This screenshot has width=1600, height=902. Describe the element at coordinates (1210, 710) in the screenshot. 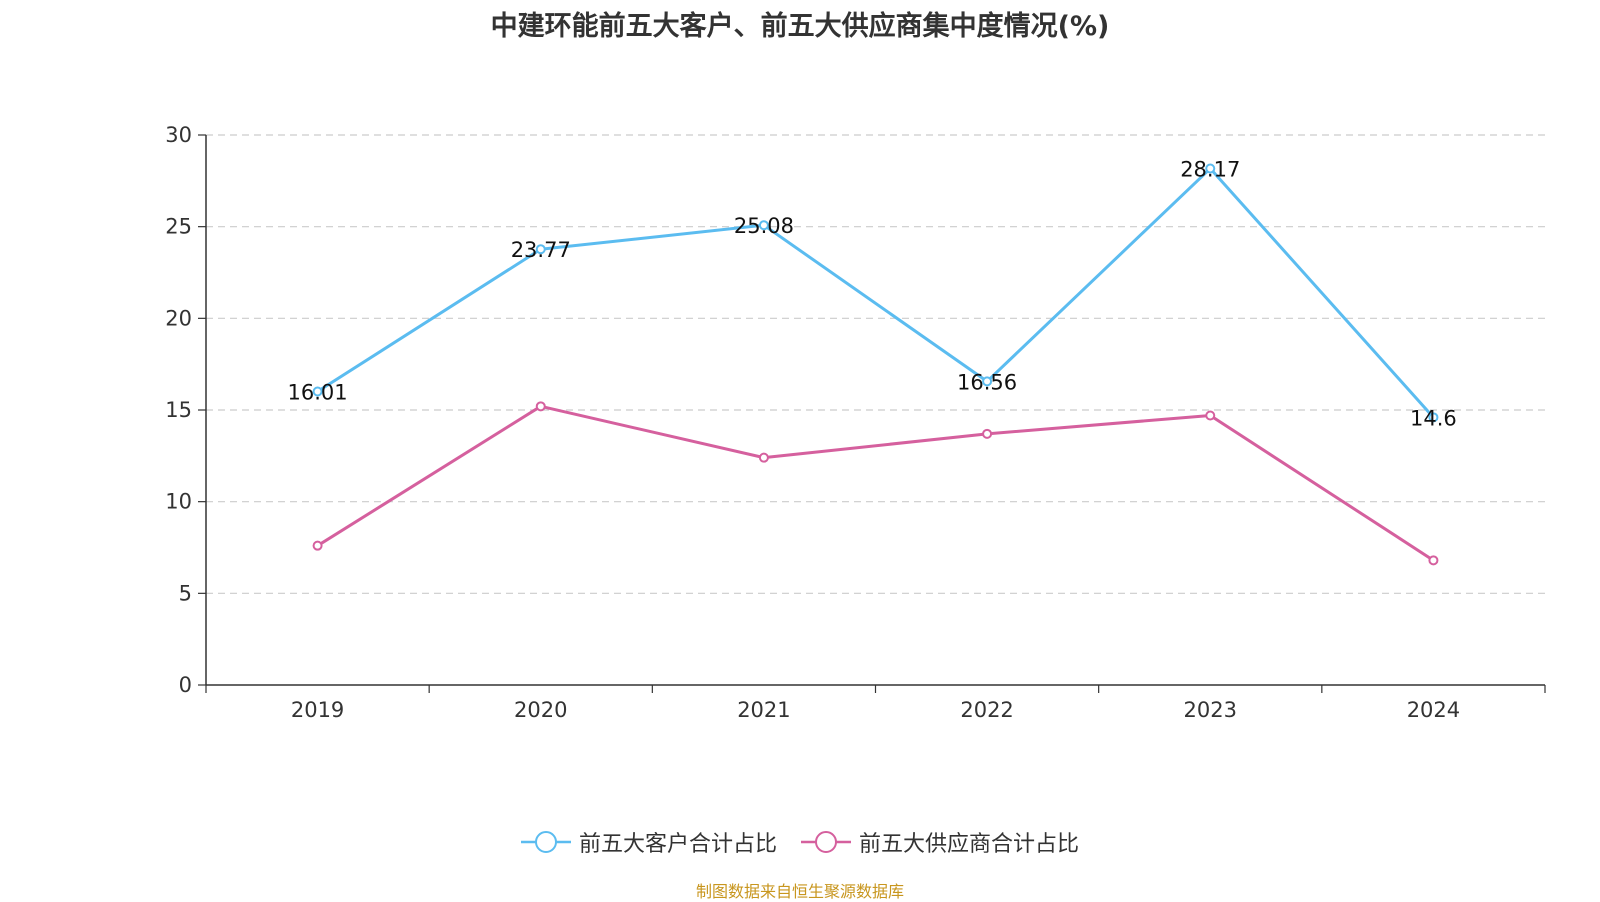

I see `x-tick-label: 2023` at that location.